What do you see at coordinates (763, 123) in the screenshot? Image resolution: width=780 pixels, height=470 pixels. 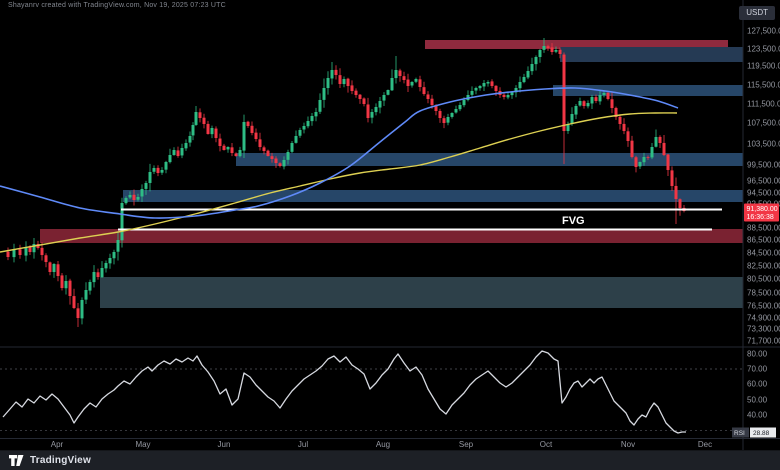 I see `price-scale-label: 107,500.00` at bounding box center [763, 123].